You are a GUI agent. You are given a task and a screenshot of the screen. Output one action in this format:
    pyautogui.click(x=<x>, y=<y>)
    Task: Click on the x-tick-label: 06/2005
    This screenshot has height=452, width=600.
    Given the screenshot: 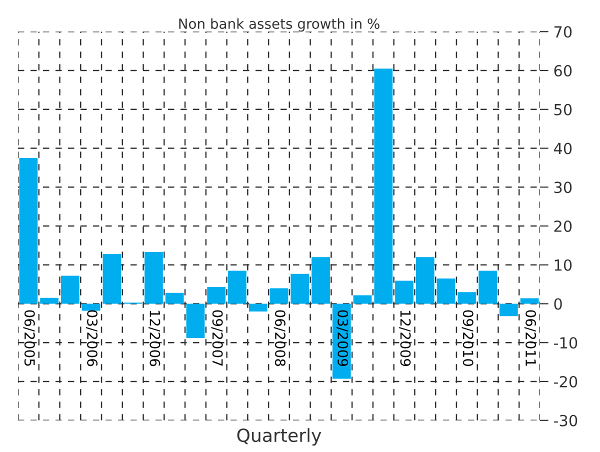 What is the action you would take?
    pyautogui.click(x=29, y=338)
    